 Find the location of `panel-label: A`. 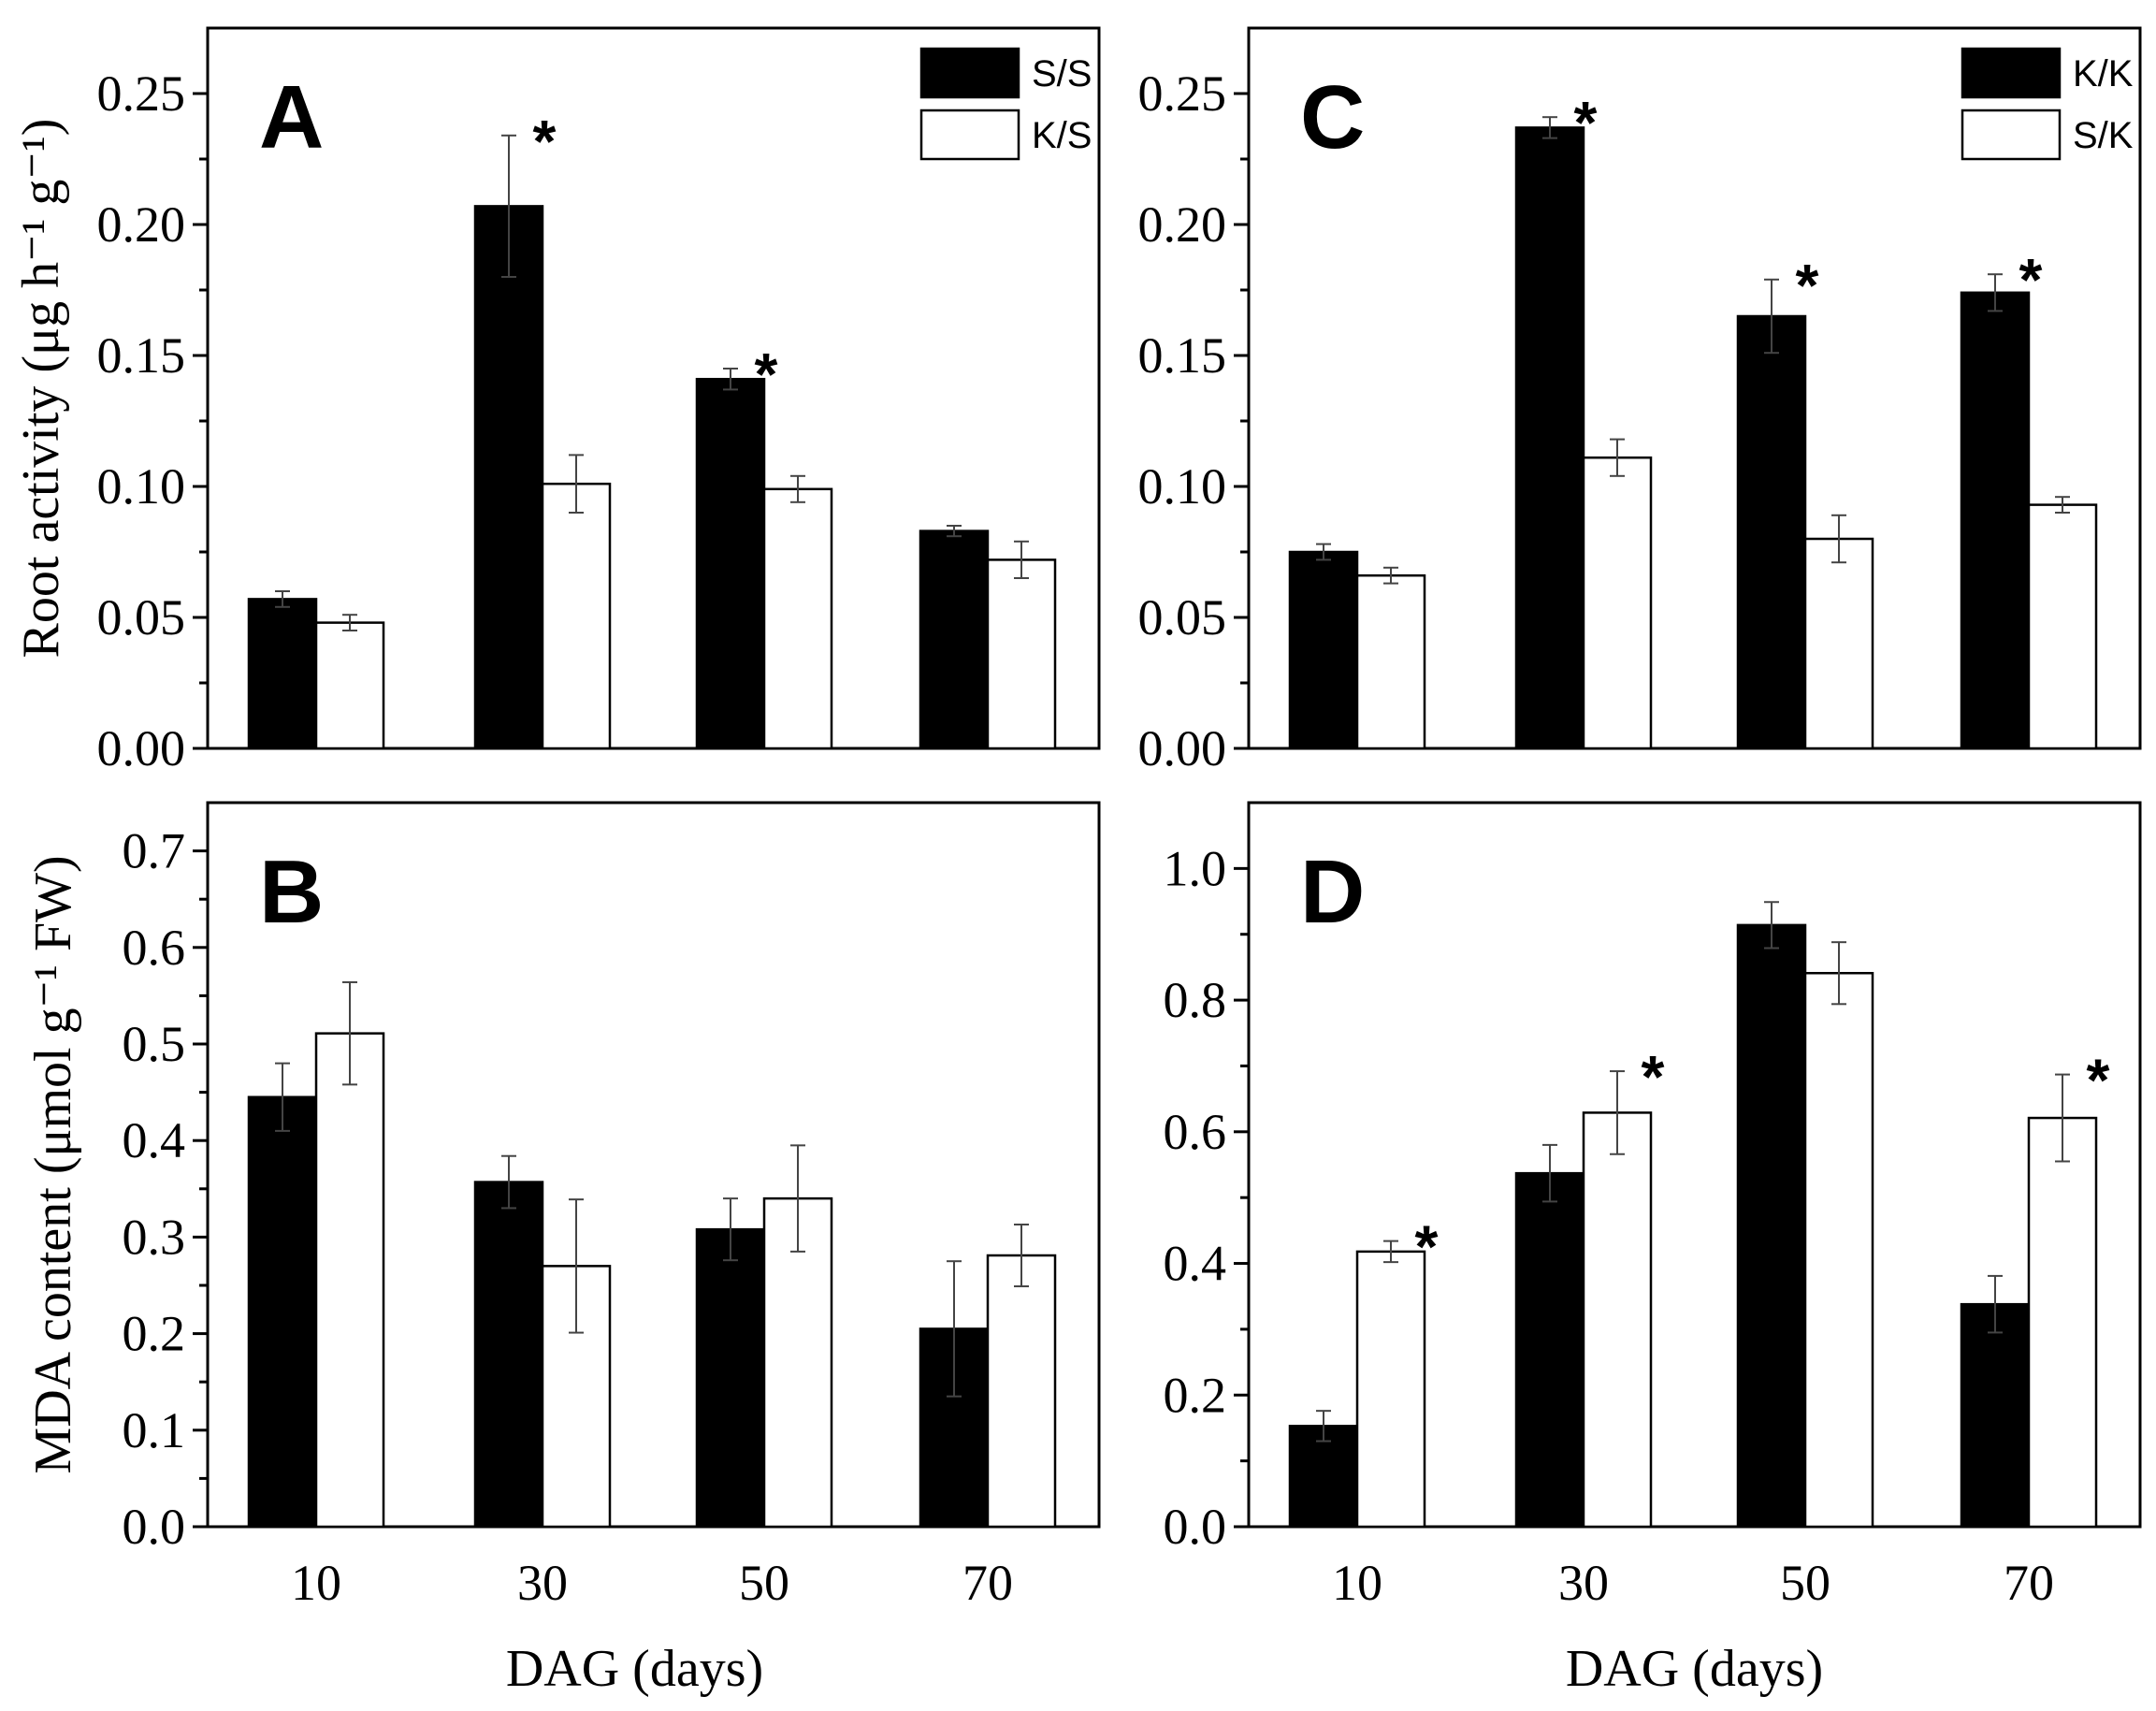

panel-label: A is located at coordinates (291, 117).